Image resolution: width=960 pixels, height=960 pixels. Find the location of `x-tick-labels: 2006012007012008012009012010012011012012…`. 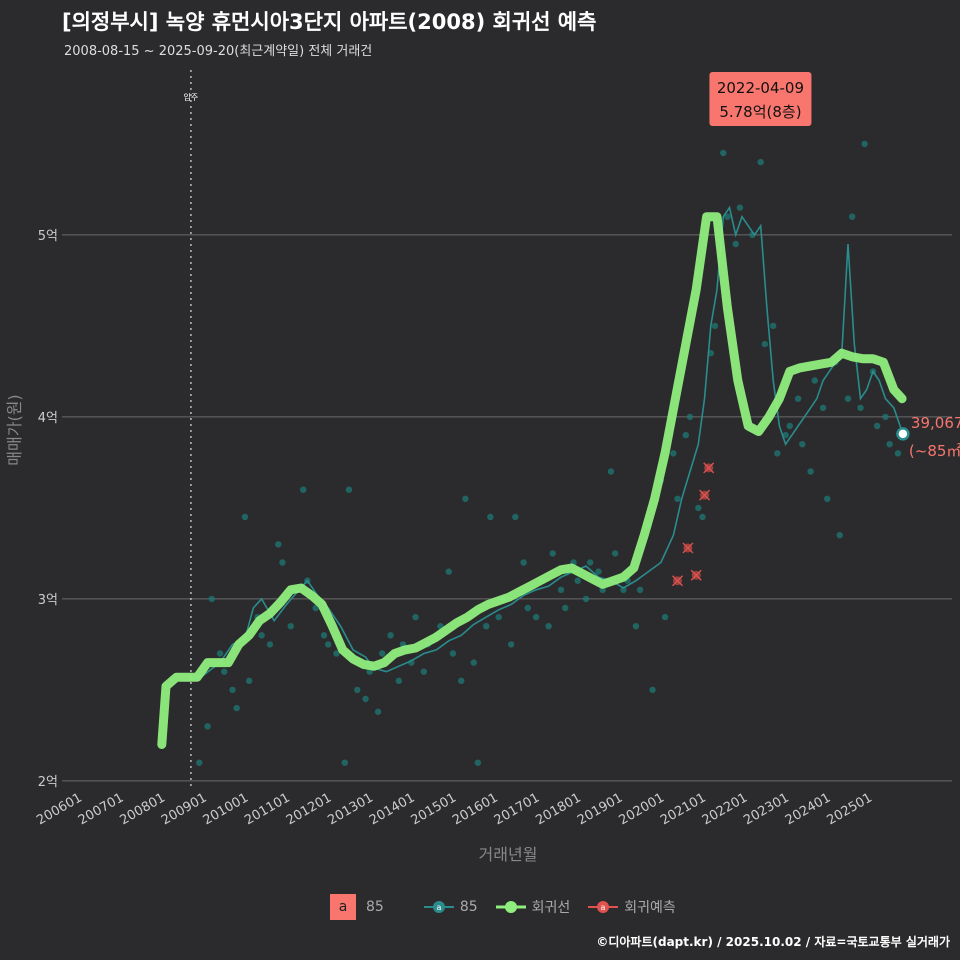

x-tick-labels: 2006012007012008012009012010012011012012… is located at coordinates (454, 809).